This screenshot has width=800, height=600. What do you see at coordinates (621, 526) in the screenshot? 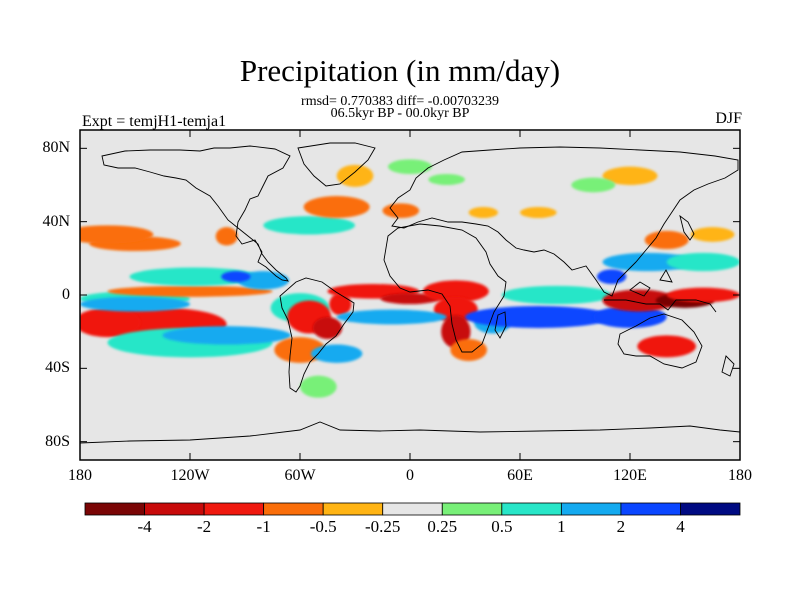
I see `colorbar-label-8: 2` at bounding box center [621, 526].